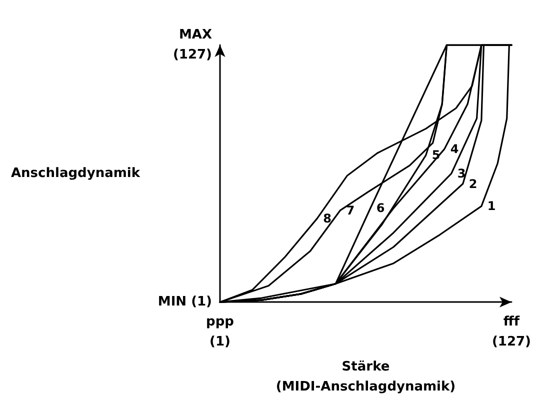 This screenshot has width=542, height=410. Describe the element at coordinates (350, 210) in the screenshot. I see `annotation: 7` at that location.